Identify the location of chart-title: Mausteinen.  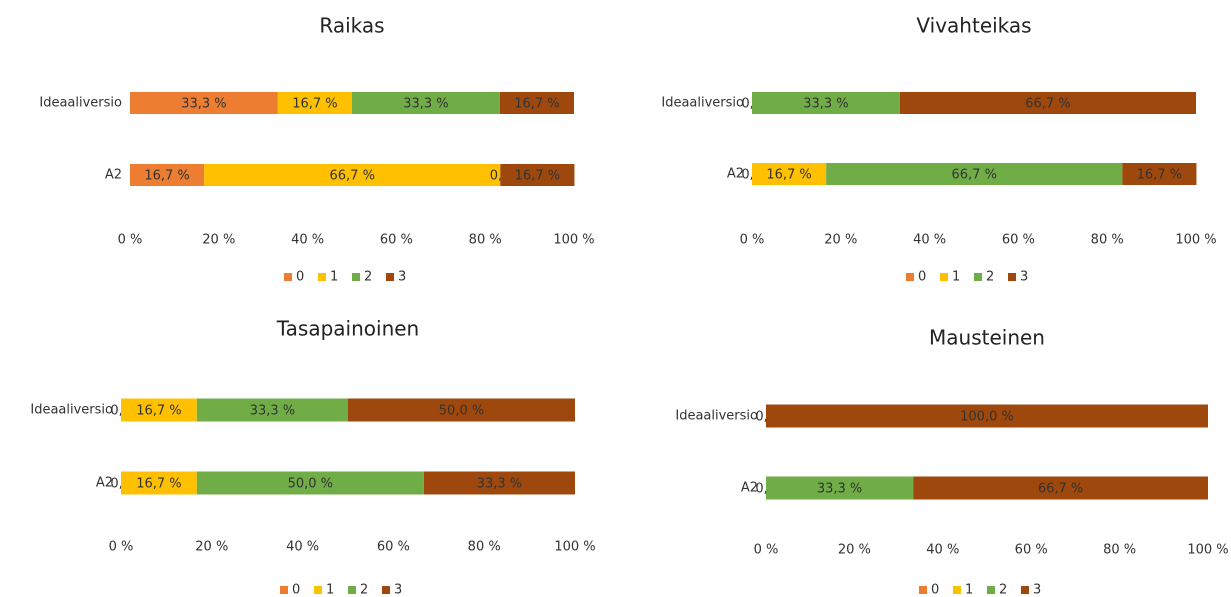
(987, 338).